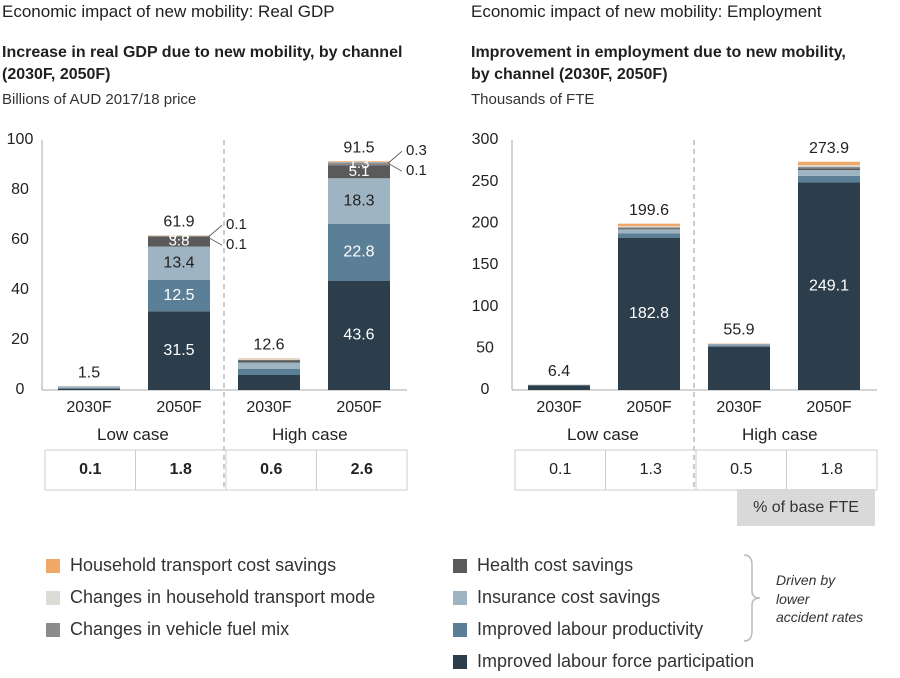 The image size is (900, 678). I want to click on legend-label: Changes in household transport mode, so click(223, 597).